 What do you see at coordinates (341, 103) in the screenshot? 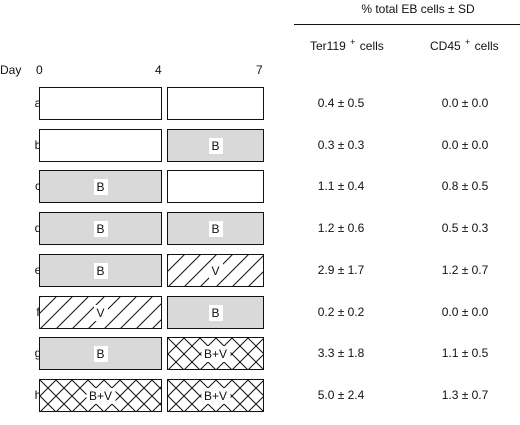
I see `ter119-value: 0.4 ± 0.5` at bounding box center [341, 103].